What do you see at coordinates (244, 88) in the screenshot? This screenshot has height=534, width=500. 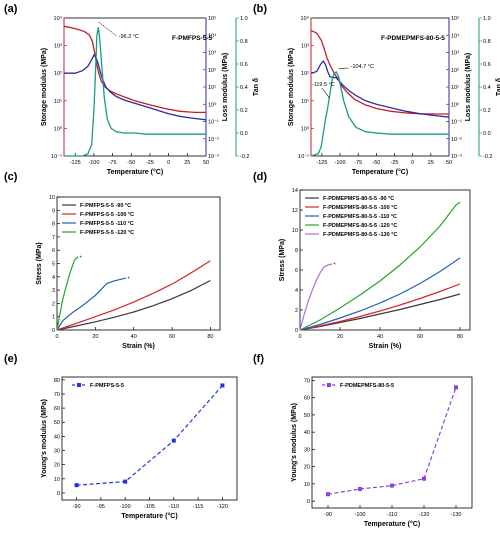 I see `right2-tick-label-a: 0.4` at bounding box center [244, 88].